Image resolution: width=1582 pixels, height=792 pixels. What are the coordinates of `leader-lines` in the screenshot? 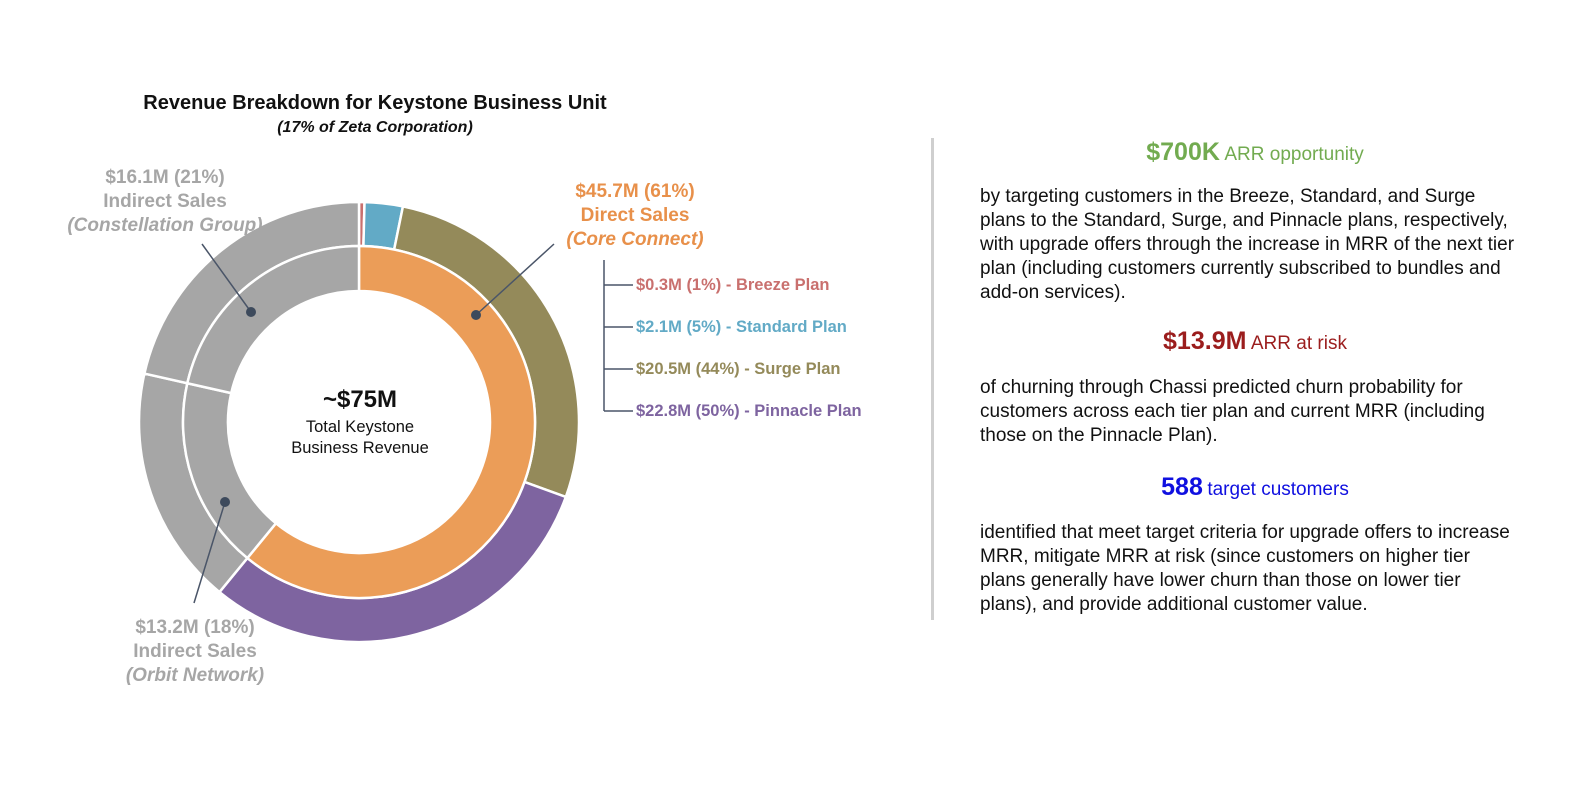 It's located at (413, 423).